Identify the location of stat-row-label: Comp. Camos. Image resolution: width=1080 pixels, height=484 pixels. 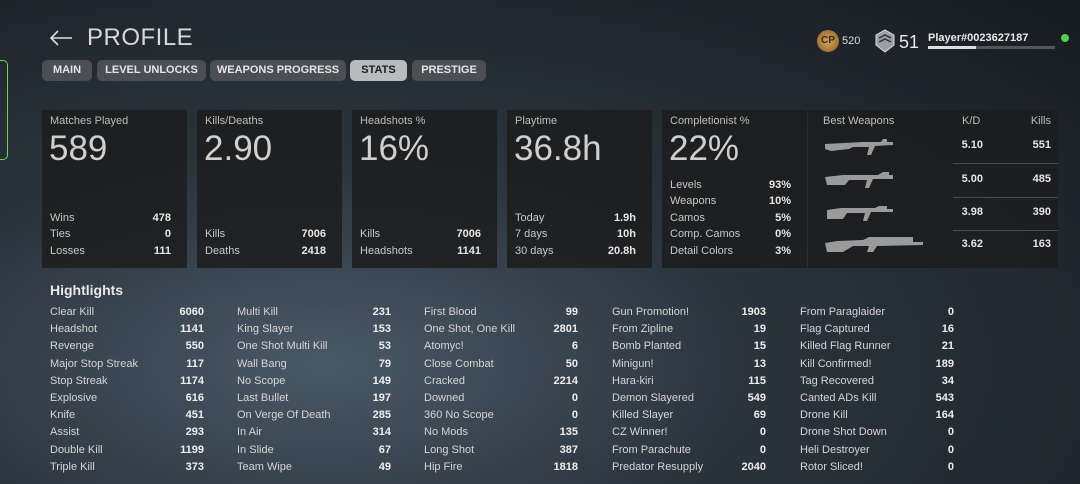
(705, 234).